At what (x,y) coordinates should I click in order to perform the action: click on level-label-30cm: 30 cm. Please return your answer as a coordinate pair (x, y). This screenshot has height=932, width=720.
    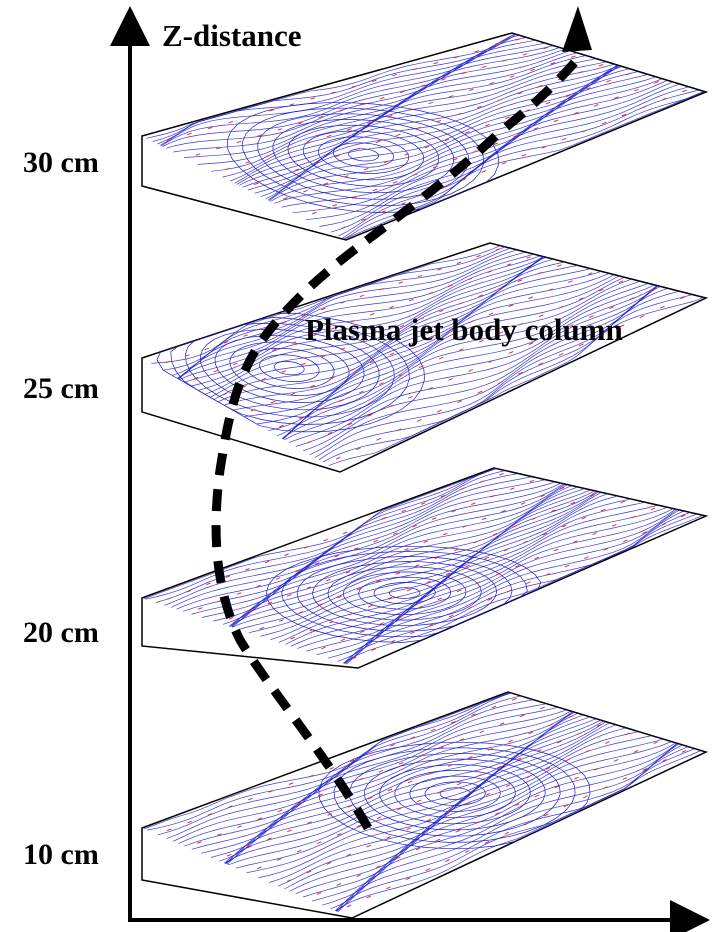
    Looking at the image, I should click on (61, 162).